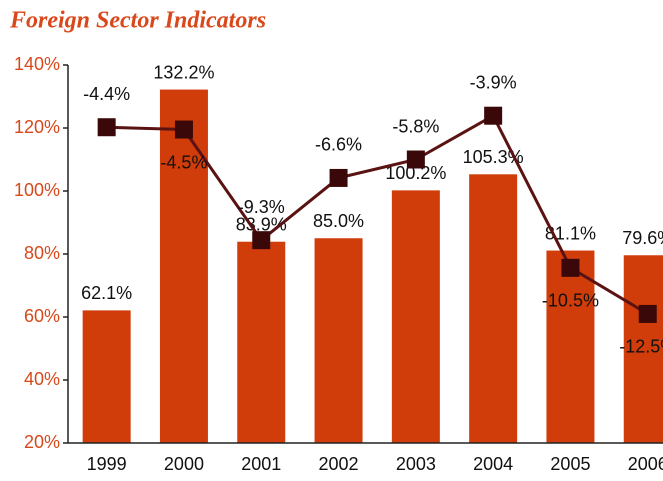 The image size is (663, 481). I want to click on data-label: 81.1%, so click(570, 233).